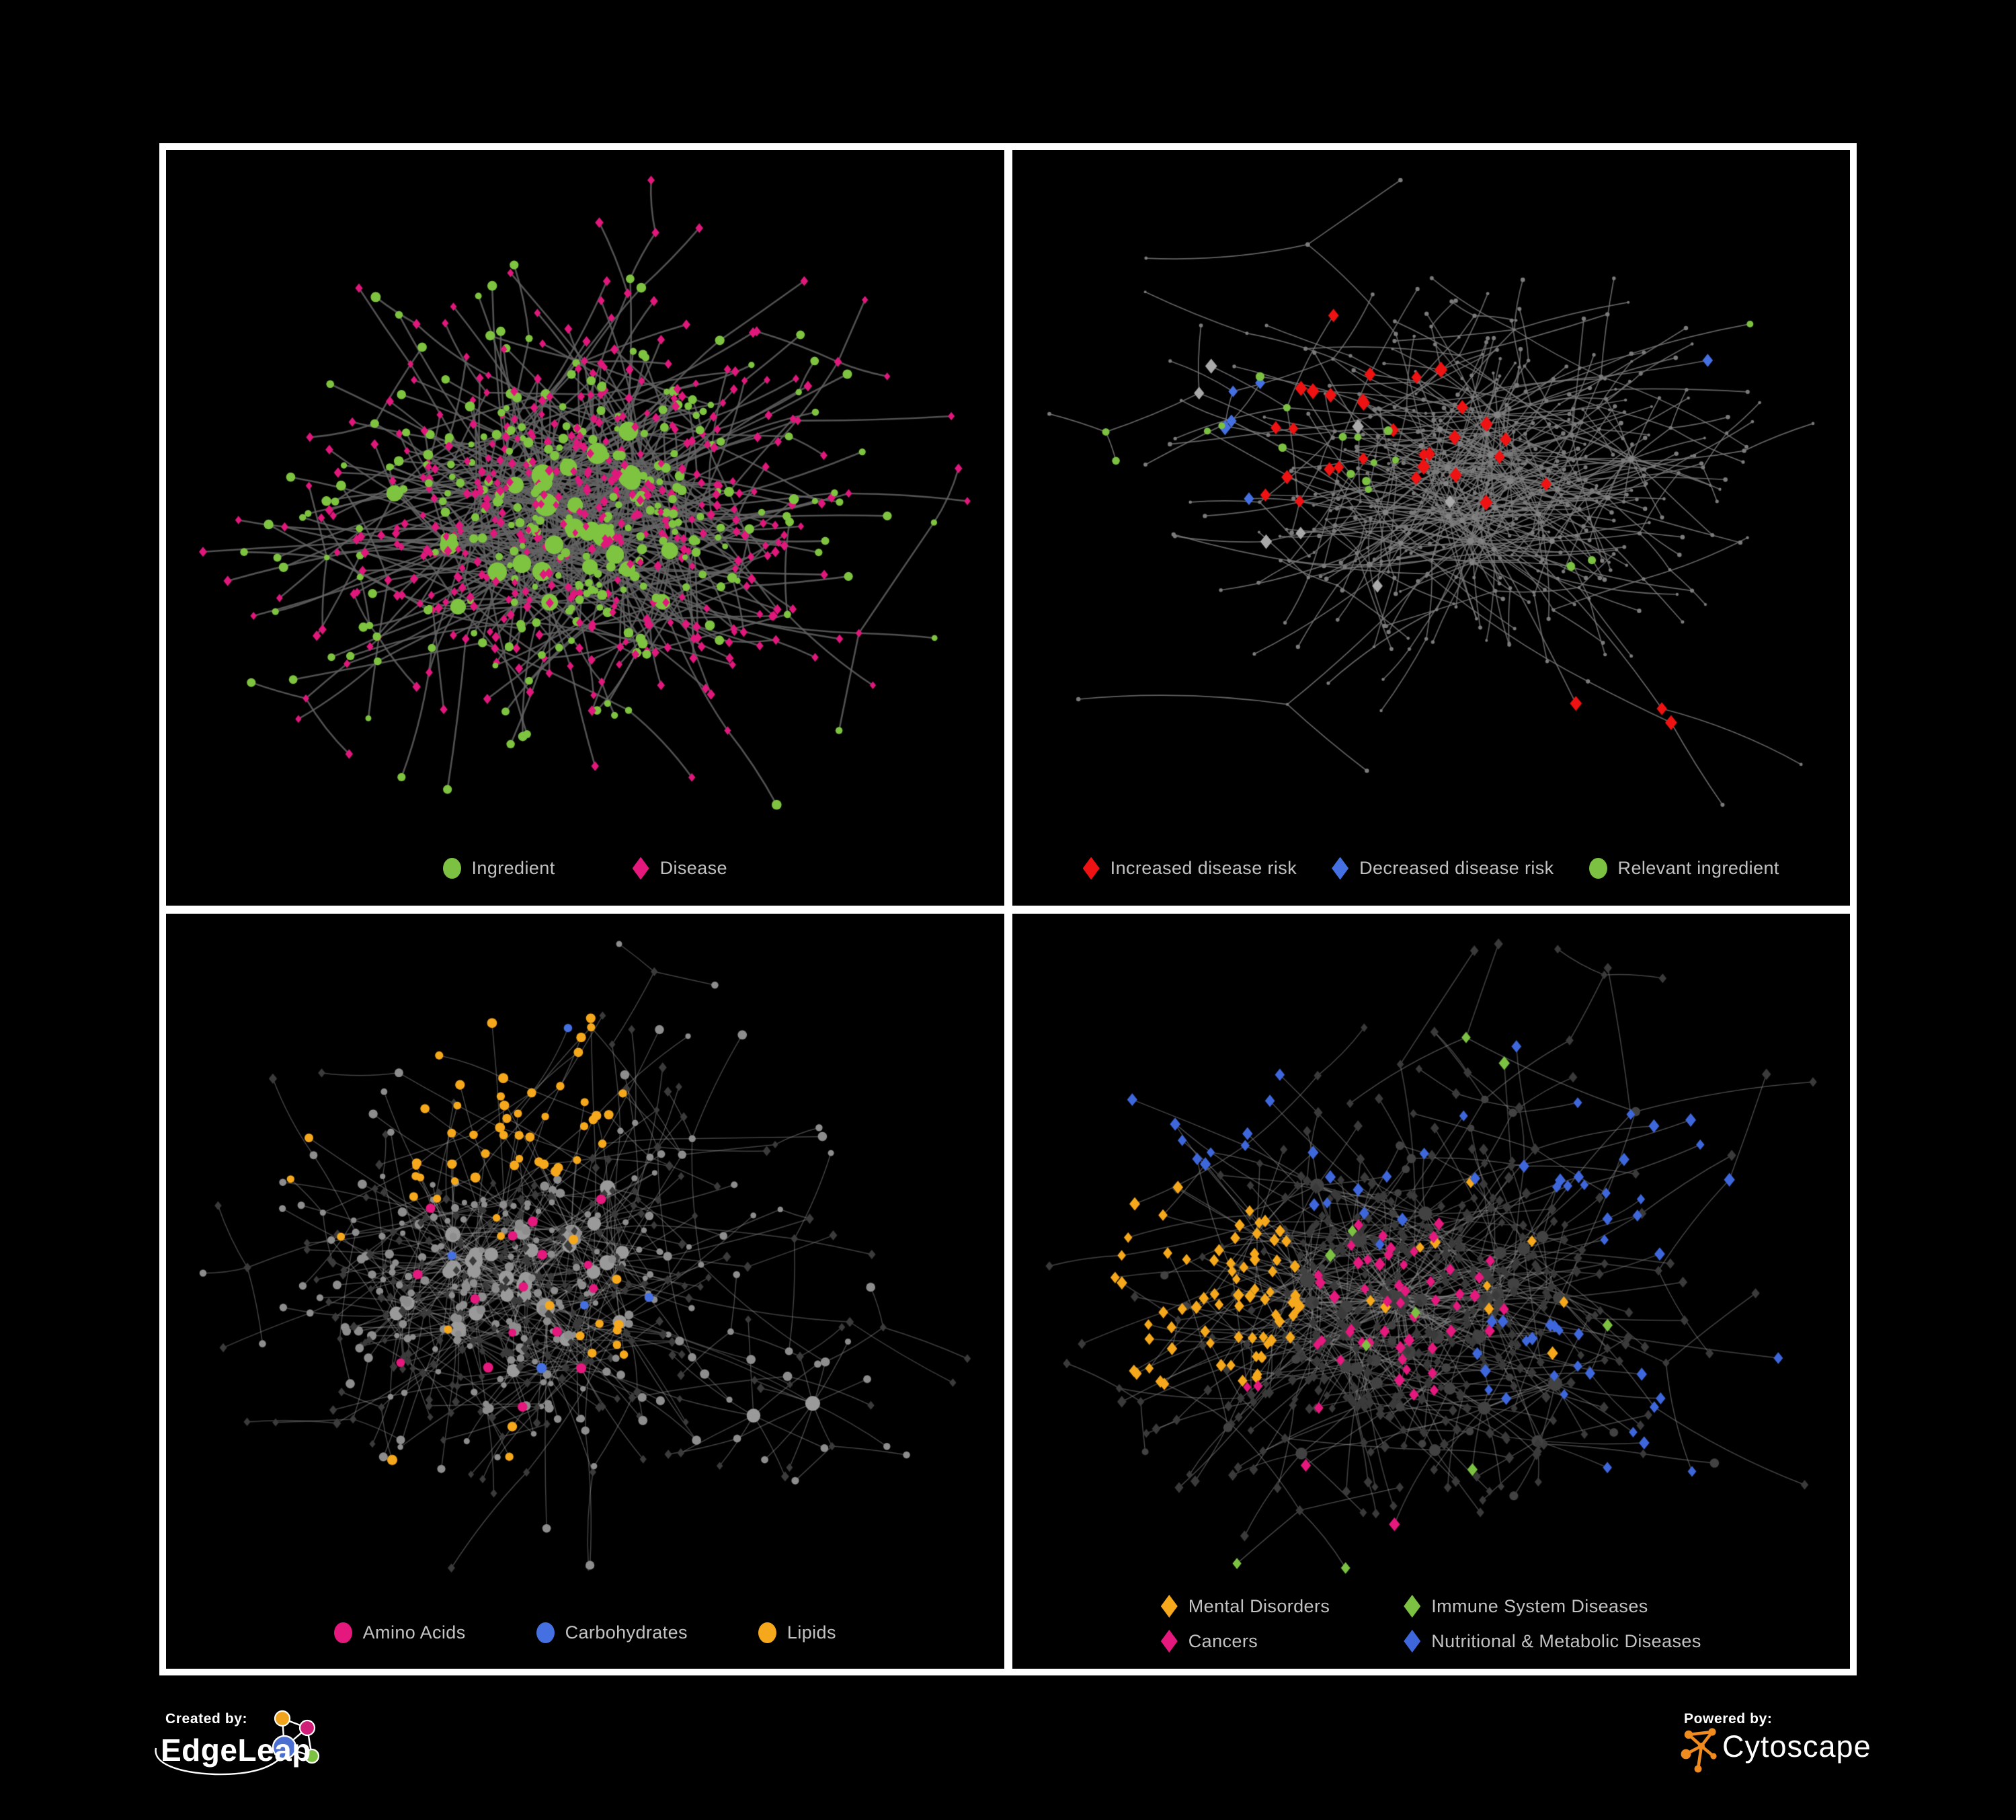 The height and width of the screenshot is (1820, 2016). I want to click on legend-nutrient-class: Amino Acids Carbohydrates Lipids, so click(585, 1632).